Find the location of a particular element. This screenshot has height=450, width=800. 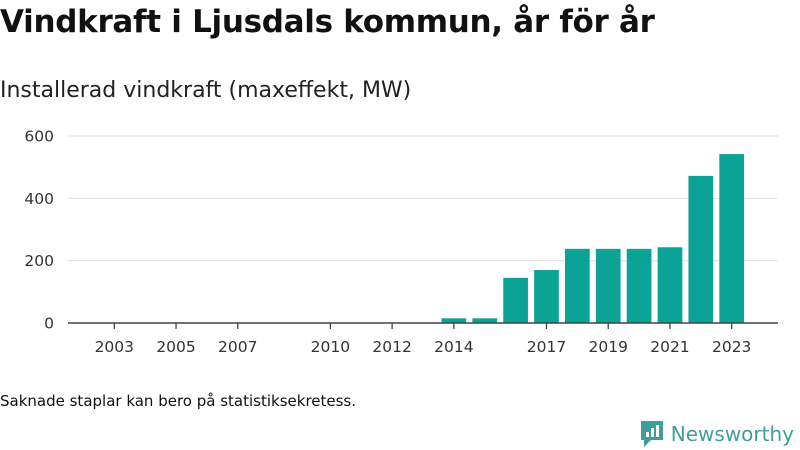

bar-2018 is located at coordinates (577, 285).